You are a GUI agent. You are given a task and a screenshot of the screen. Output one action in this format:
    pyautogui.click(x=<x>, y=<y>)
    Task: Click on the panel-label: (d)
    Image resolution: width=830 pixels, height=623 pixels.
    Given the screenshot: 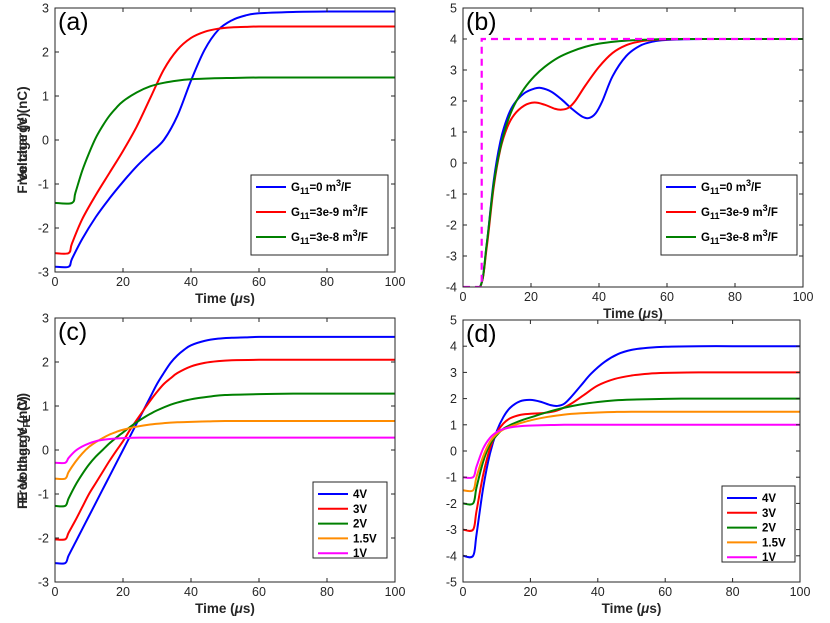 What is the action you would take?
    pyautogui.click(x=481, y=334)
    